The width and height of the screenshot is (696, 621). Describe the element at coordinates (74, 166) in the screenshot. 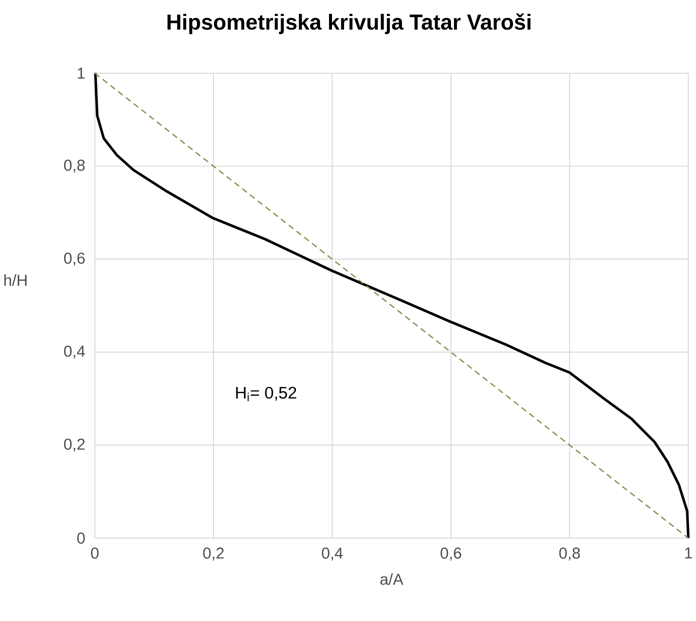

I see `y-tick-label: 0,8` at that location.